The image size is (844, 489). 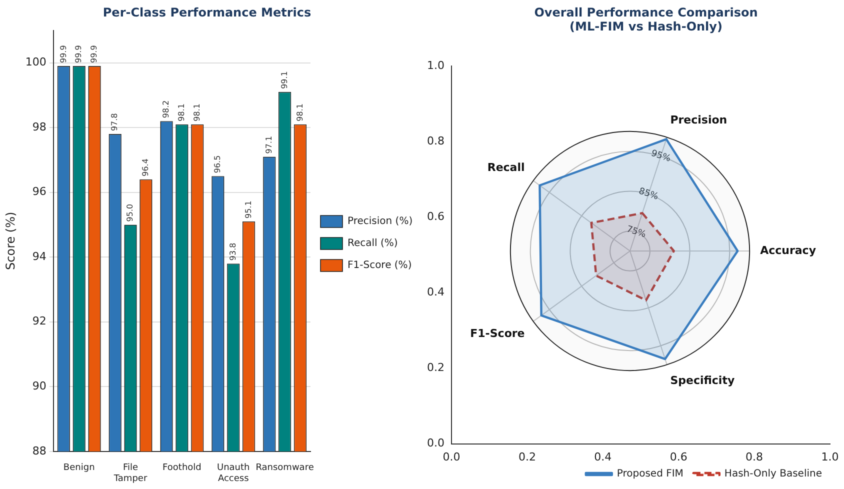 What do you see at coordinates (830, 457) in the screenshot?
I see `x-tick-label: 1.0` at bounding box center [830, 457].